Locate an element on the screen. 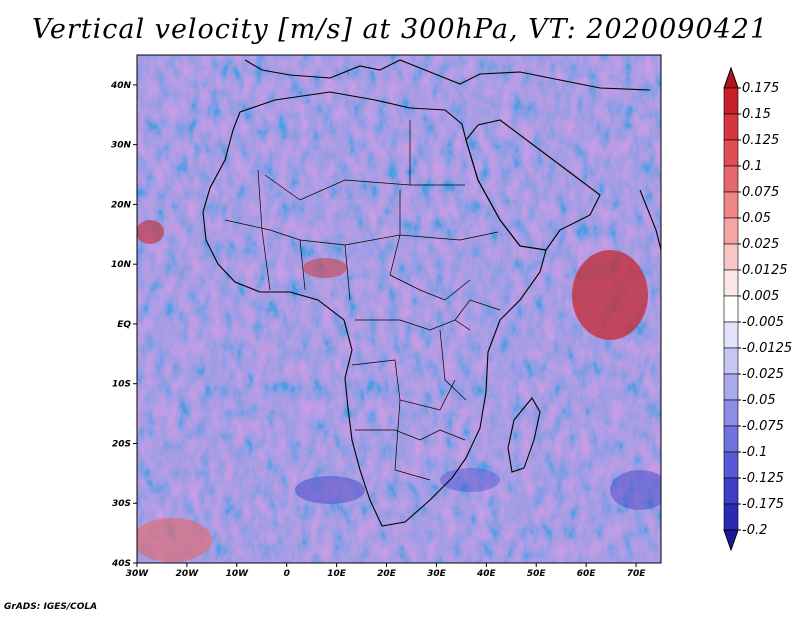 This screenshot has width=800, height=618. downdraft-indian-ocean is located at coordinates (635, 490).